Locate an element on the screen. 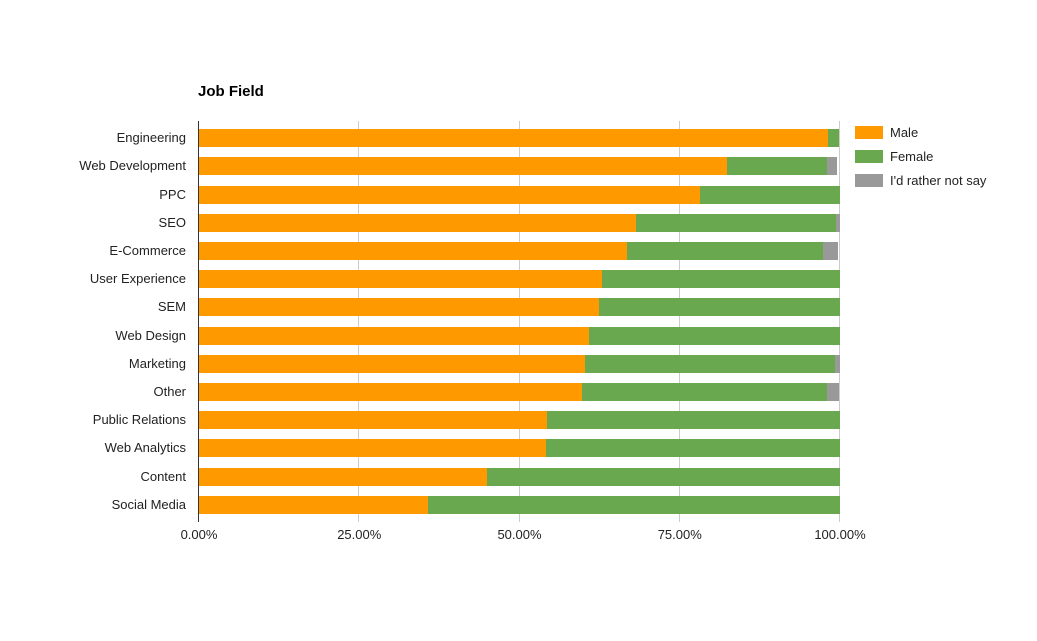  category-label-content: Content is located at coordinates (163, 476).